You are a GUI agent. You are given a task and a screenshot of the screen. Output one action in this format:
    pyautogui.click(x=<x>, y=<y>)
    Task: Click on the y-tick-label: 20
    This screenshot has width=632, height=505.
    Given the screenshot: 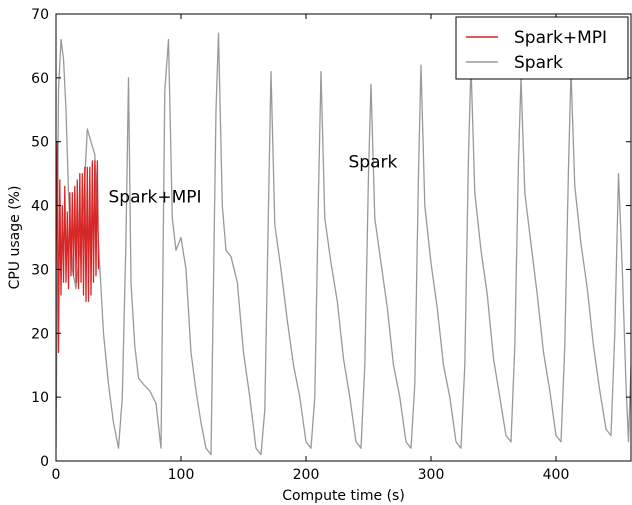 What is the action you would take?
    pyautogui.click(x=40, y=334)
    